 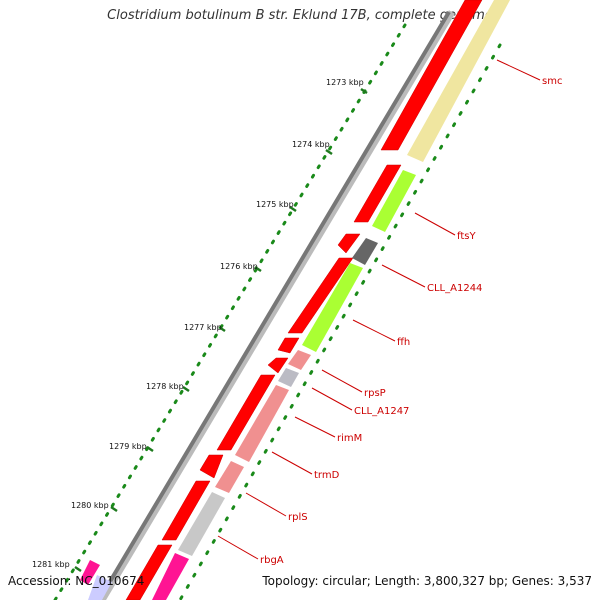 What do you see at coordinates (375, 393) in the screenshot?
I see `gene-label-rpsP: rpsP` at bounding box center [375, 393].